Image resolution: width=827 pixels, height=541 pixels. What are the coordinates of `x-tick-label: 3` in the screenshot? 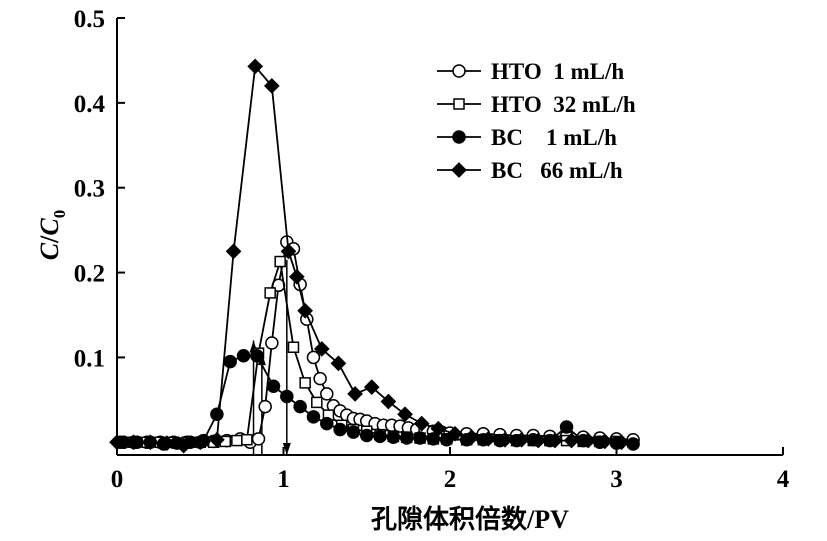 It's located at (616, 479).